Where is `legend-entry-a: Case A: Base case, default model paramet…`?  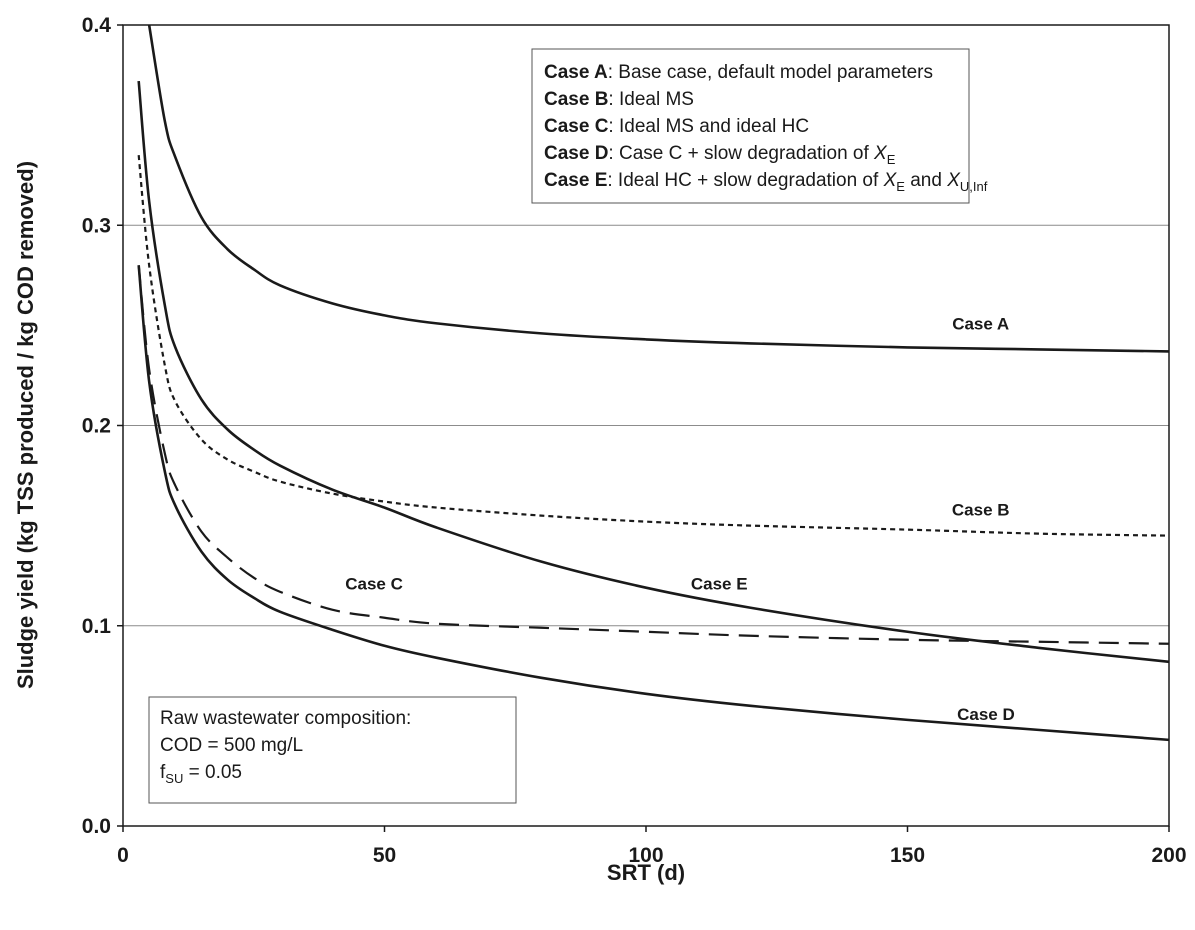
legend-entry-a: Case A: Base case, default model paramet… is located at coordinates (738, 72).